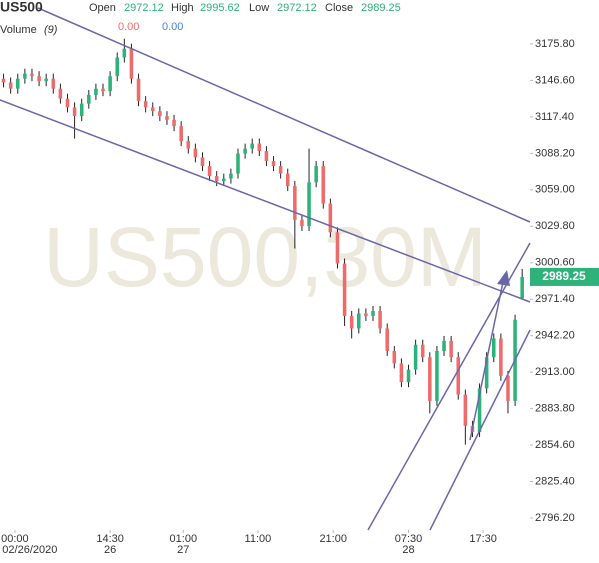 The image size is (599, 563). What do you see at coordinates (555, 481) in the screenshot?
I see `y-tick-label: 2825.40` at bounding box center [555, 481].